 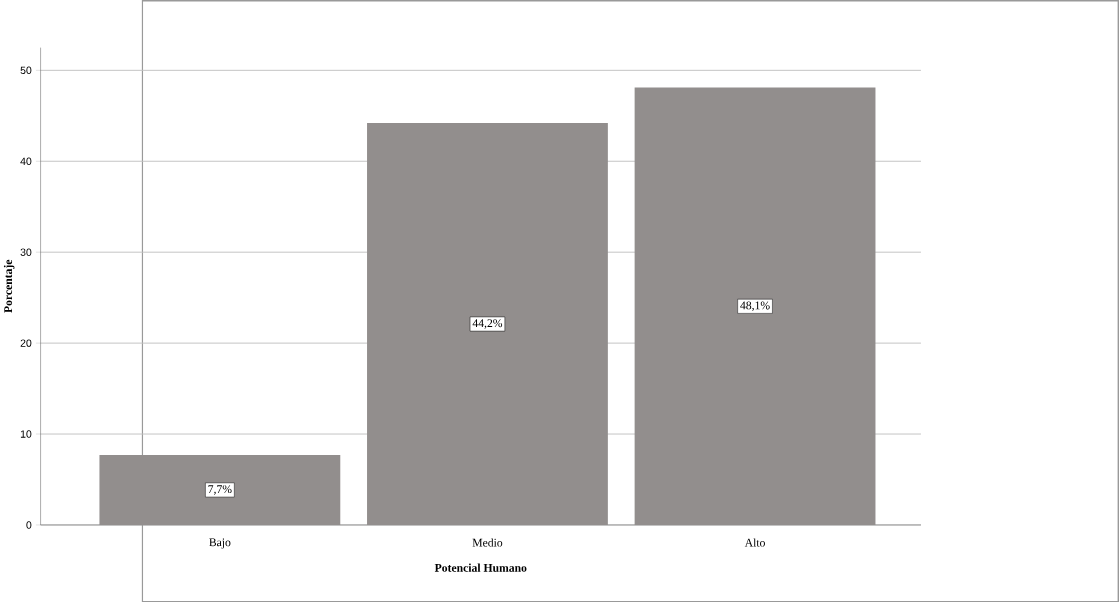 What do you see at coordinates (220, 490) in the screenshot?
I see `data-label: 7,7%` at bounding box center [220, 490].